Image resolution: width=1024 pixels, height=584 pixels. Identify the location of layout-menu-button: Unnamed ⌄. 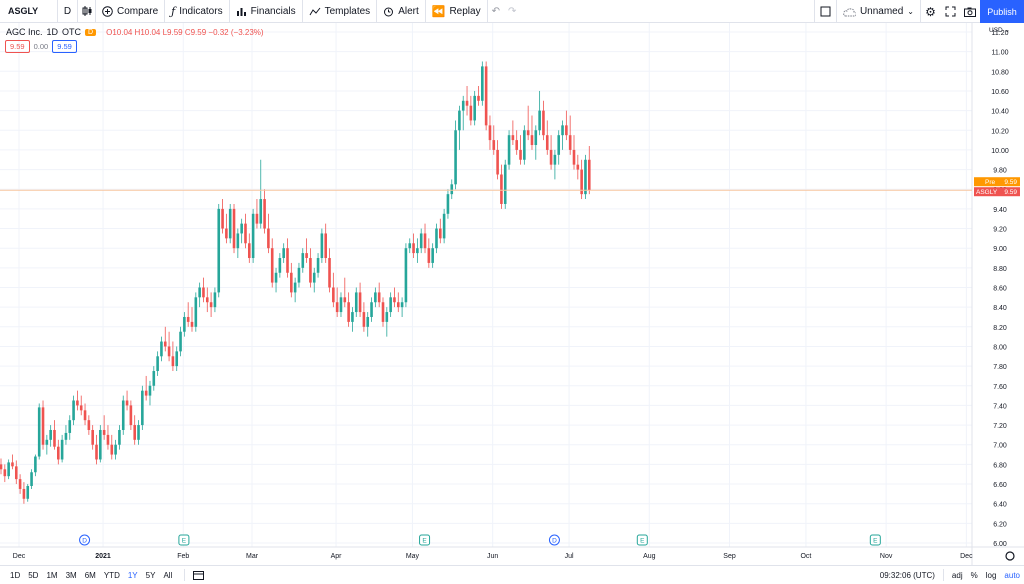
(878, 11).